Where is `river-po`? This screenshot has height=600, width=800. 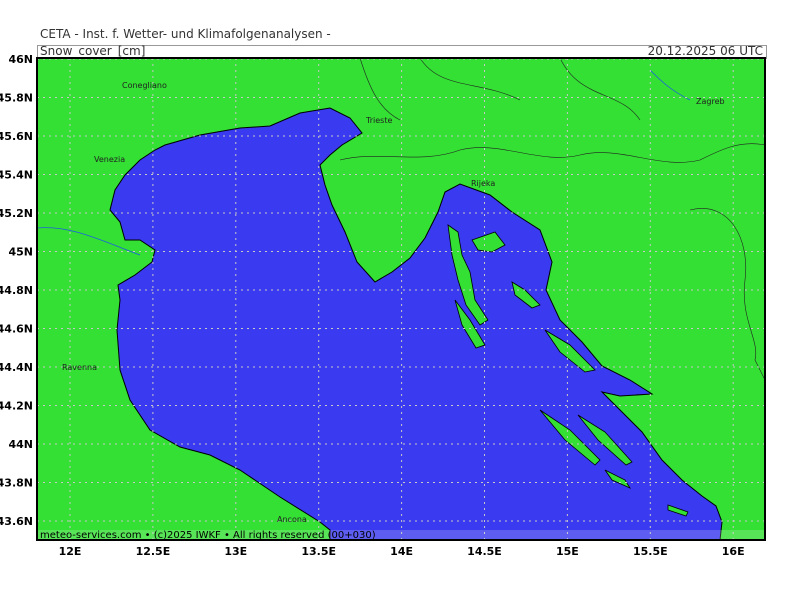
river-po is located at coordinates (88, 241).